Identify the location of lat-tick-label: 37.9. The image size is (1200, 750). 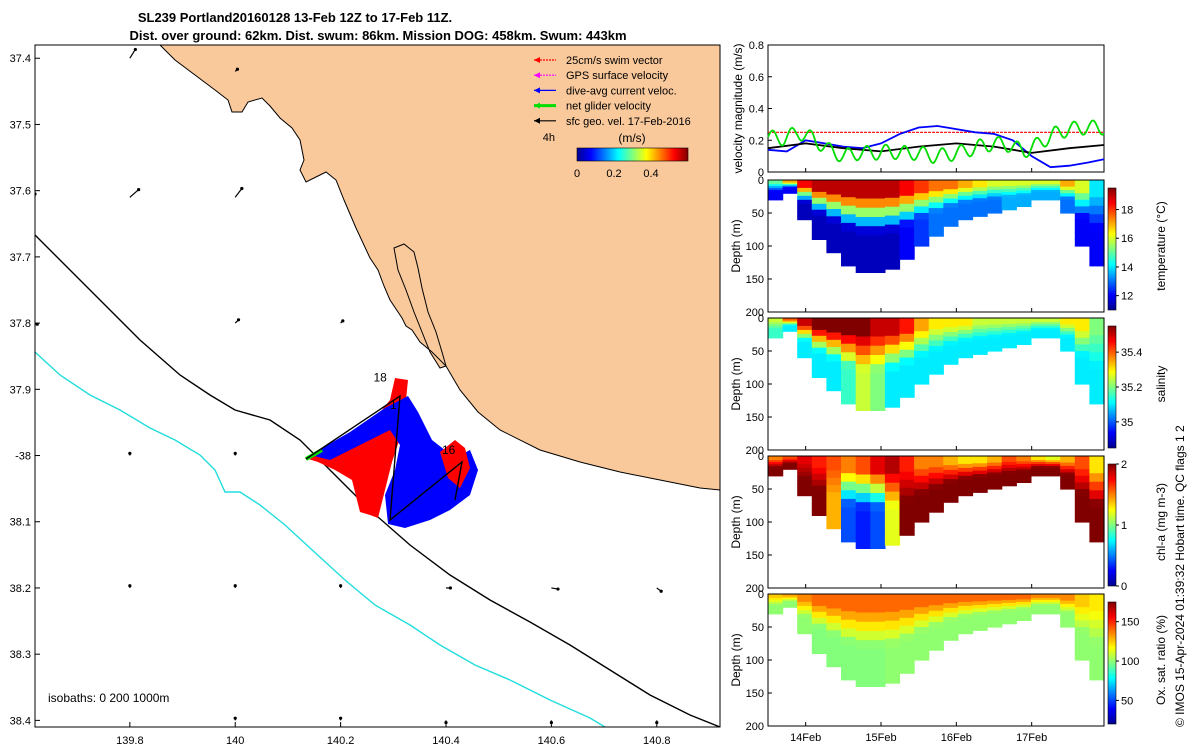
(20, 390).